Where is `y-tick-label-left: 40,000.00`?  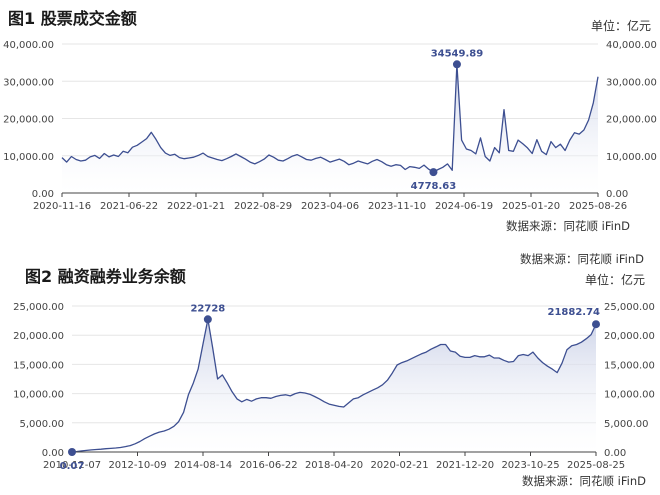
y-tick-label-left: 40,000.00 is located at coordinates (28, 45).